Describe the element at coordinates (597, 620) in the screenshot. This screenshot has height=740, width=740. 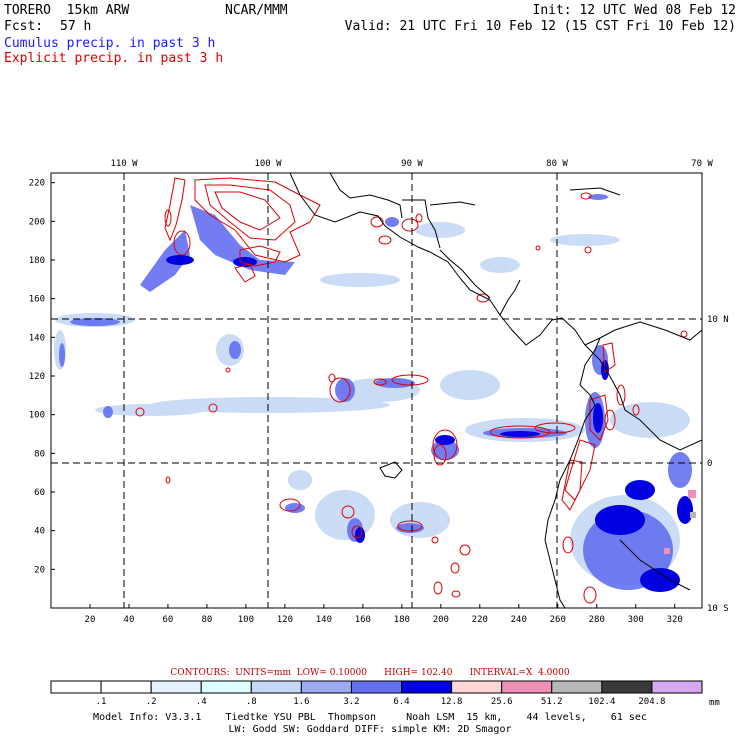
I see `x-tick-label: 280` at that location.